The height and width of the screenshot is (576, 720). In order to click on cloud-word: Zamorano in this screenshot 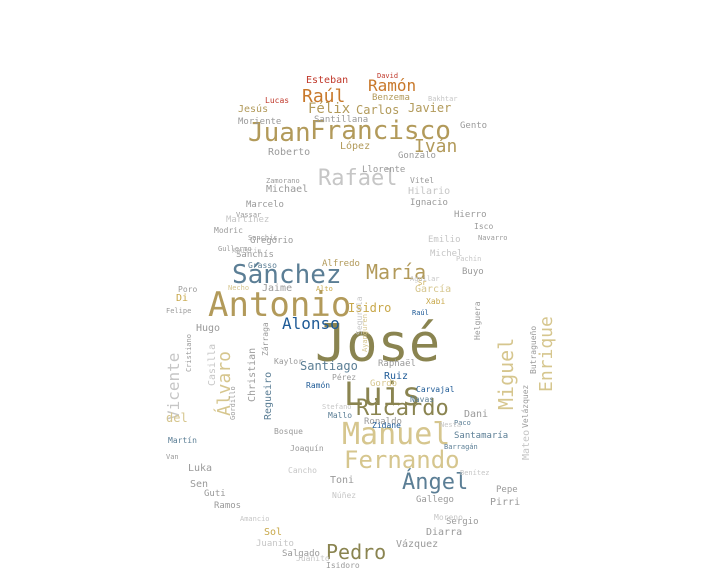, I will do `click(283, 181)`.